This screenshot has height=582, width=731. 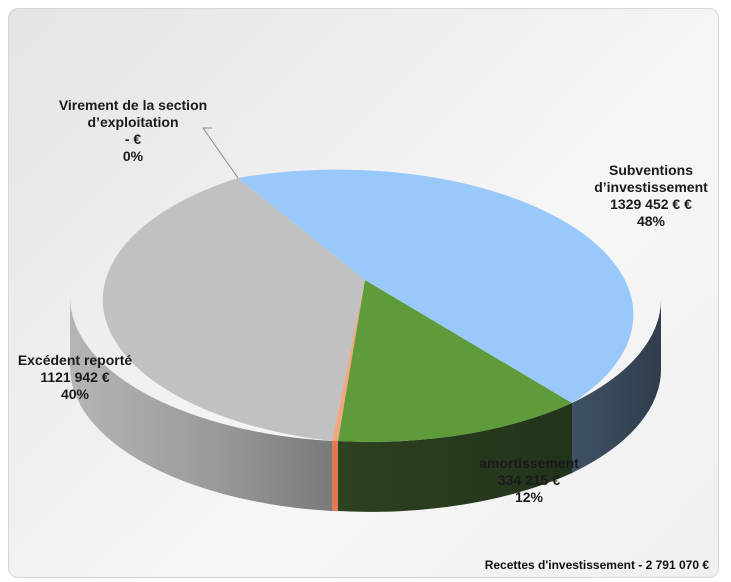 I want to click on slice-virement, so click(x=348, y=361).